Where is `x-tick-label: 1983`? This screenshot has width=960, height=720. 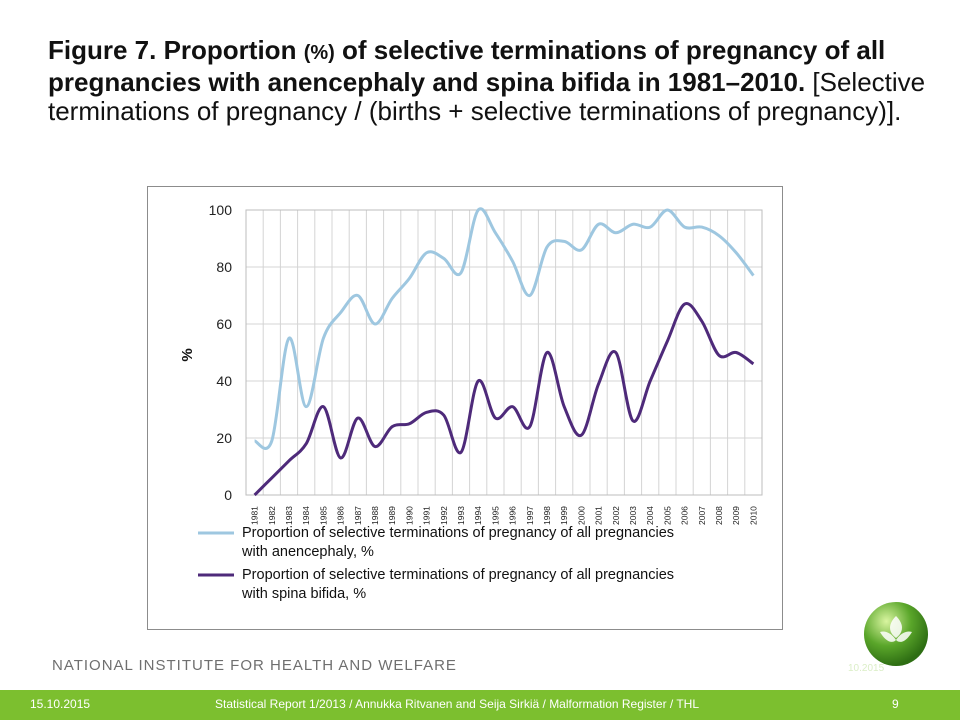 x-tick-label: 1983 is located at coordinates (289, 515).